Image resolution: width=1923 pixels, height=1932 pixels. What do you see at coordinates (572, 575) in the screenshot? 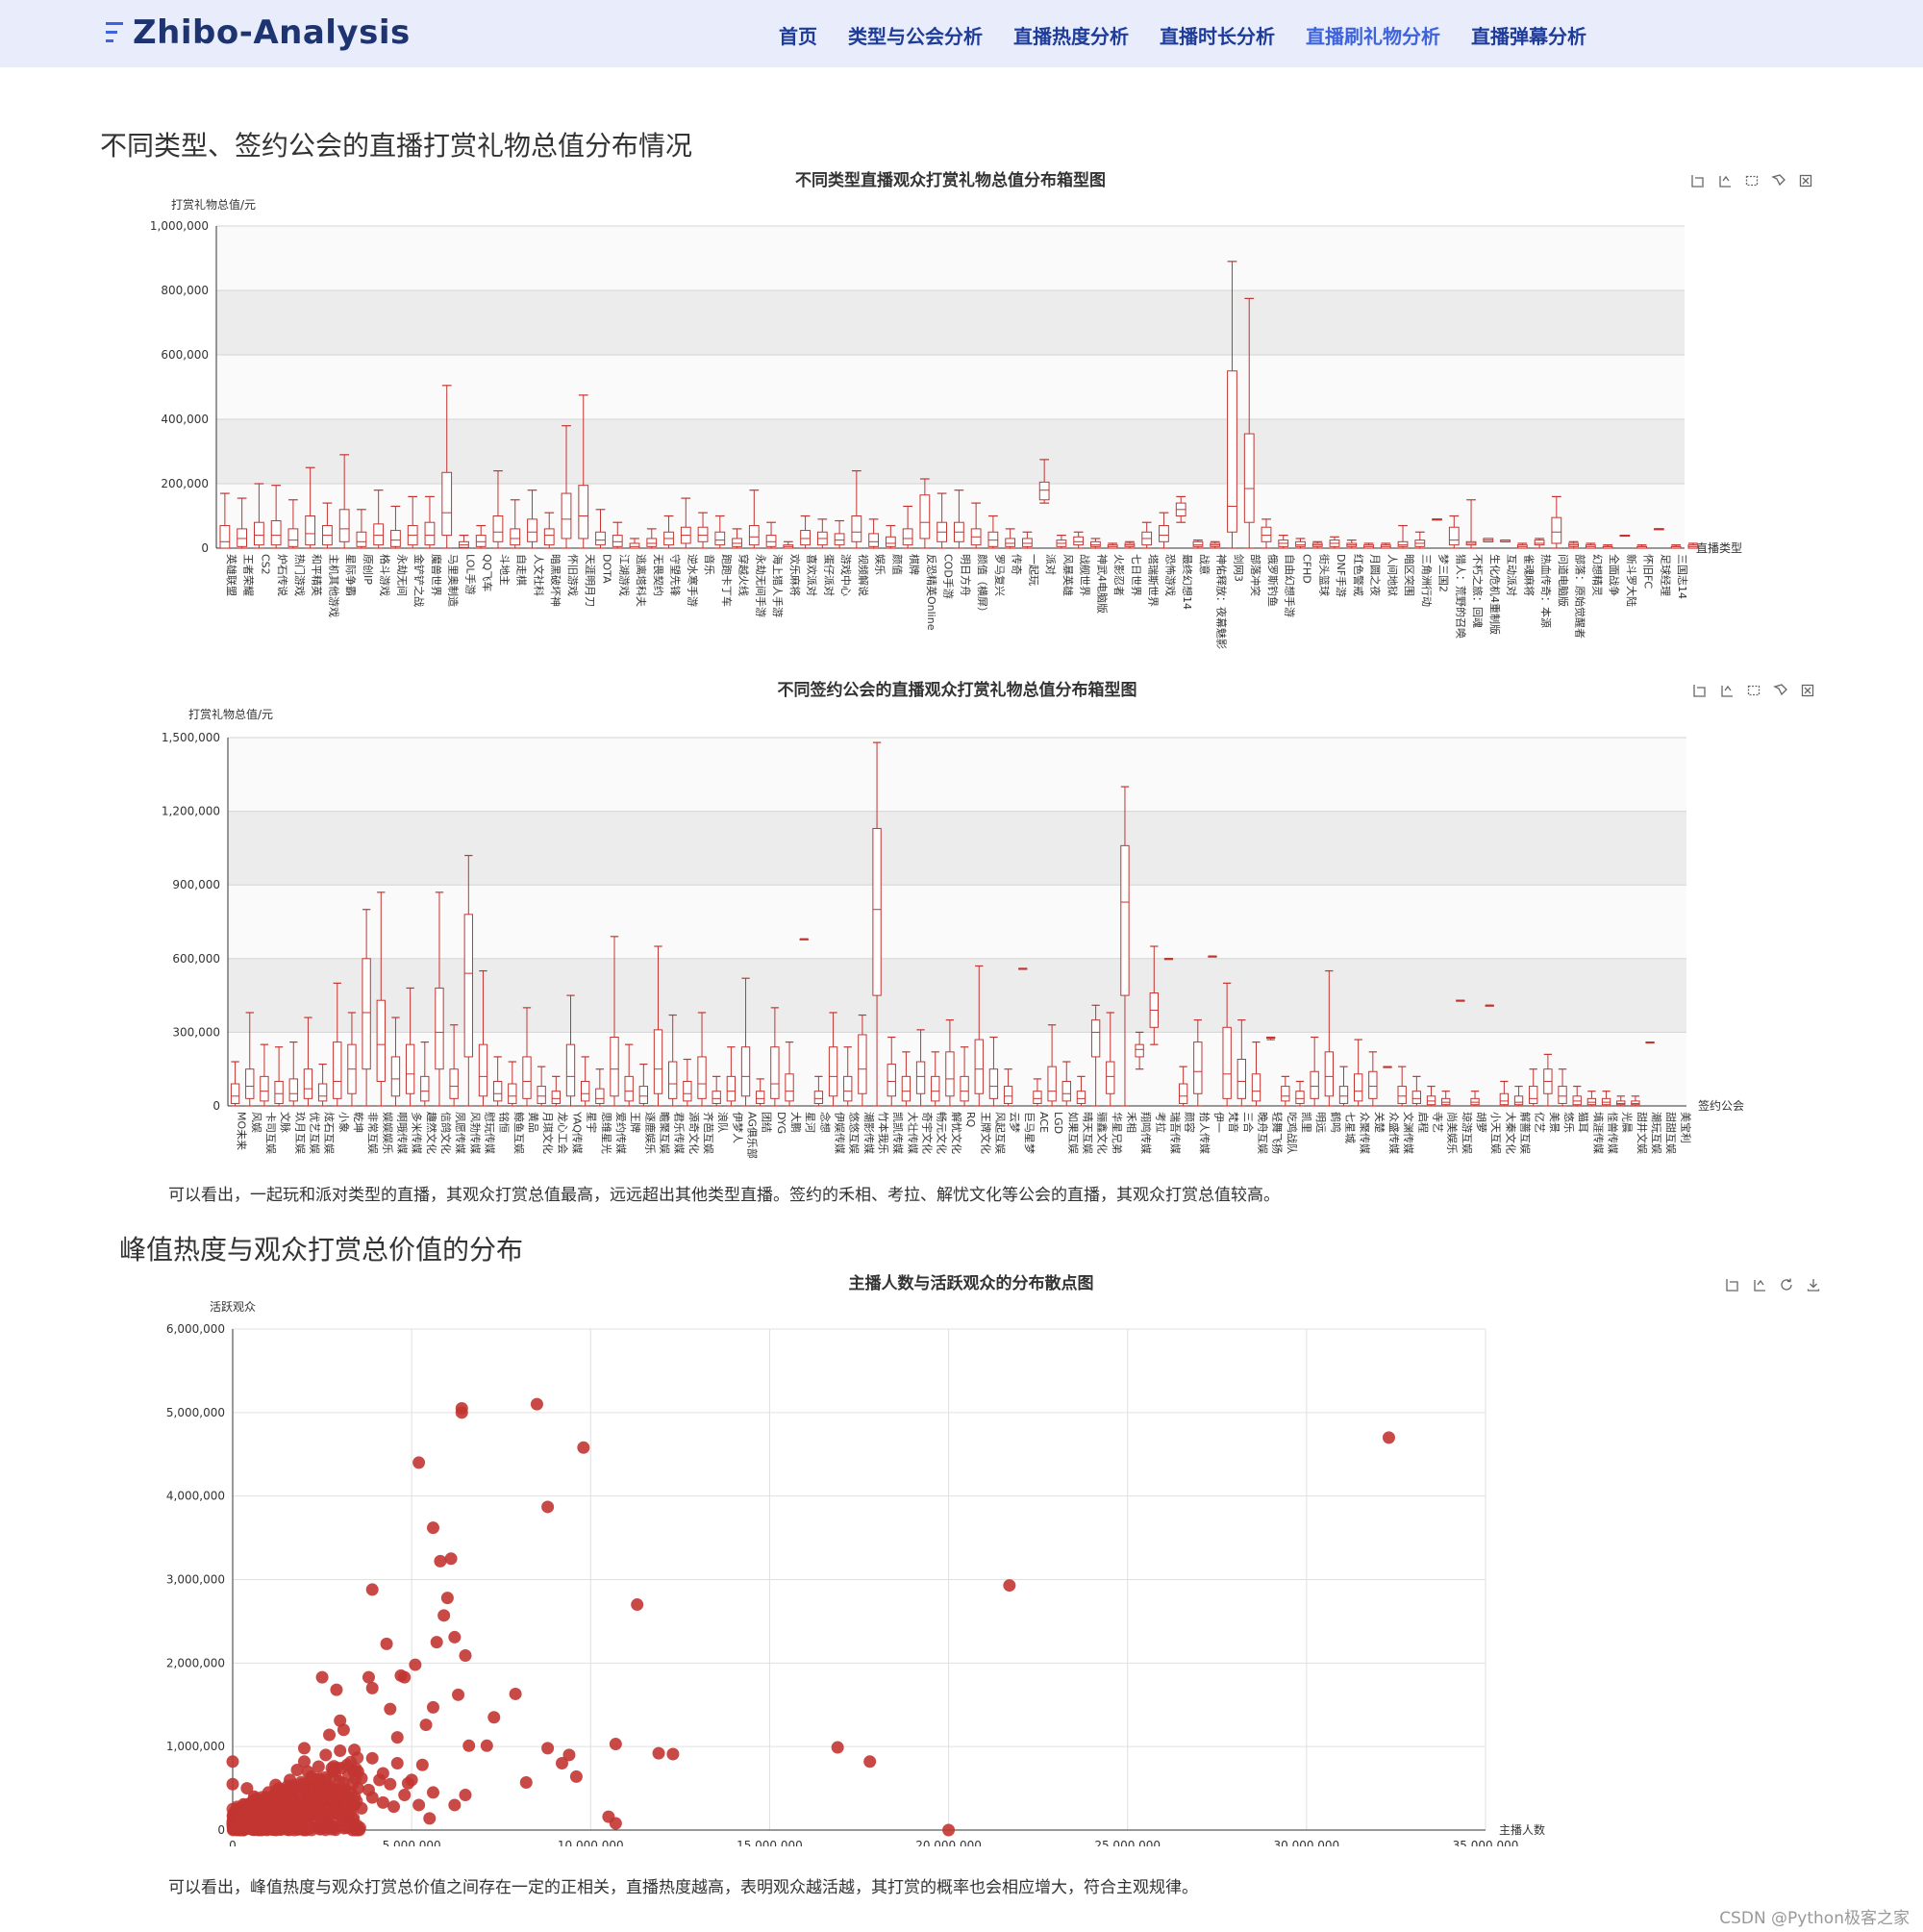
I see `x-tick-label: 怀旧游戏` at bounding box center [572, 575].